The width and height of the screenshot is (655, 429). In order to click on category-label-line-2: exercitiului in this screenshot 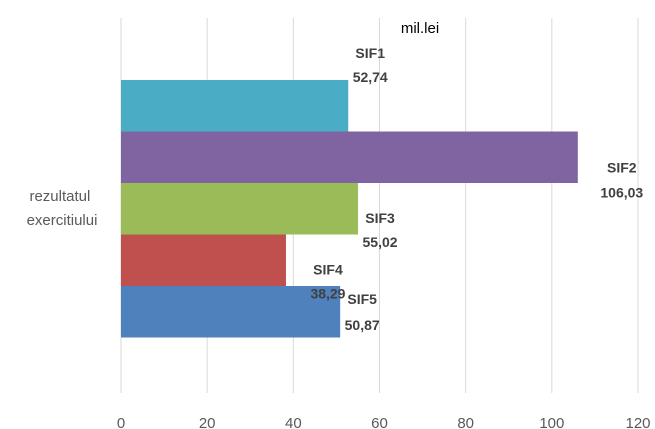, I will do `click(62, 220)`.